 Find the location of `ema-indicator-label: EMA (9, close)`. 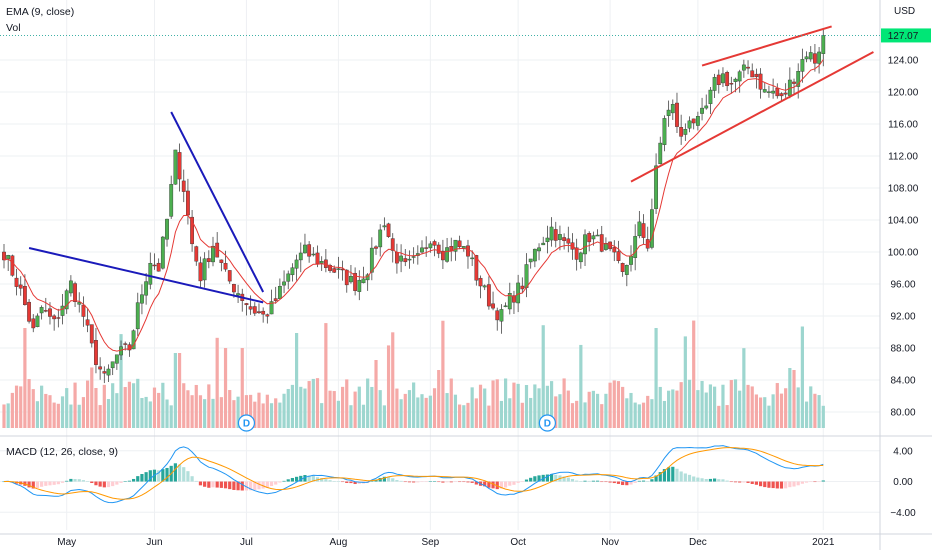

ema-indicator-label: EMA (9, close) is located at coordinates (40, 12).